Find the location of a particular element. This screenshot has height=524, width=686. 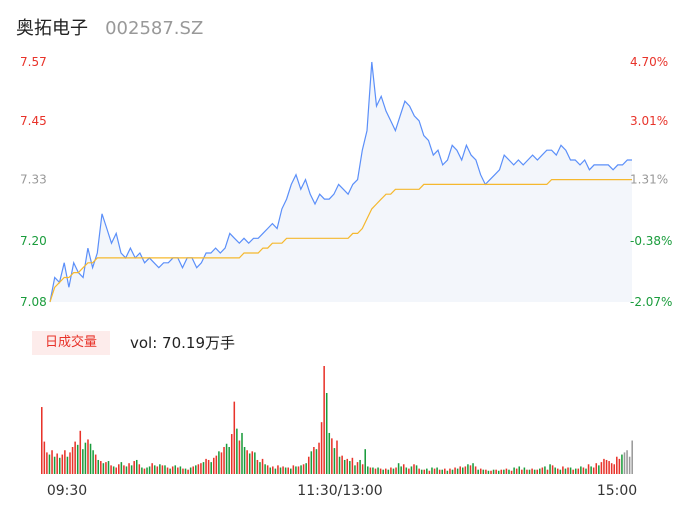

x-tick-2: 15:00 is located at coordinates (617, 491).